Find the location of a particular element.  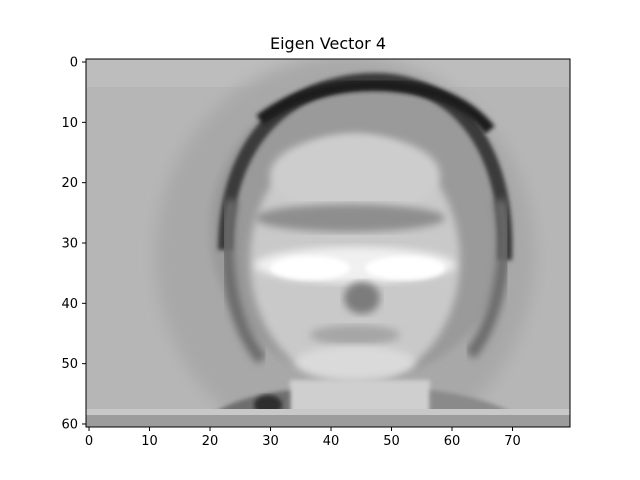

x-tick-label: 10 is located at coordinates (149, 441).